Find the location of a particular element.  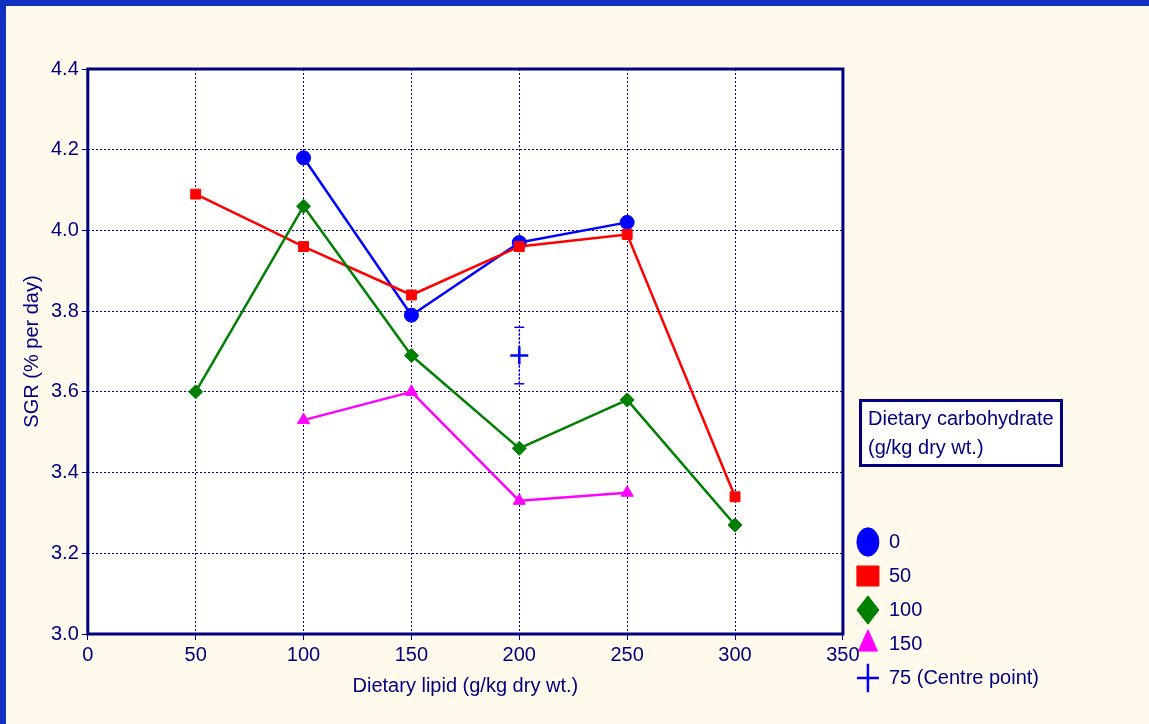

y-axis-title: SGR (% per day) is located at coordinates (30, 351).